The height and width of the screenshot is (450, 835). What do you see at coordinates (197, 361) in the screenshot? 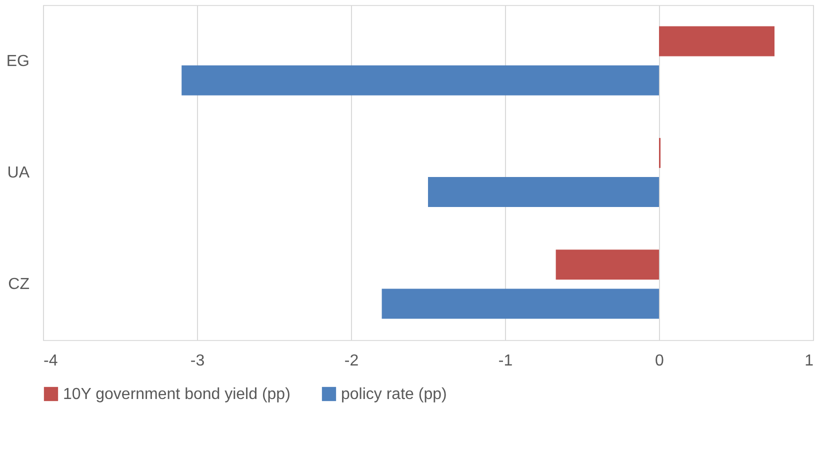
I see `x-tick-label: -3` at bounding box center [197, 361].